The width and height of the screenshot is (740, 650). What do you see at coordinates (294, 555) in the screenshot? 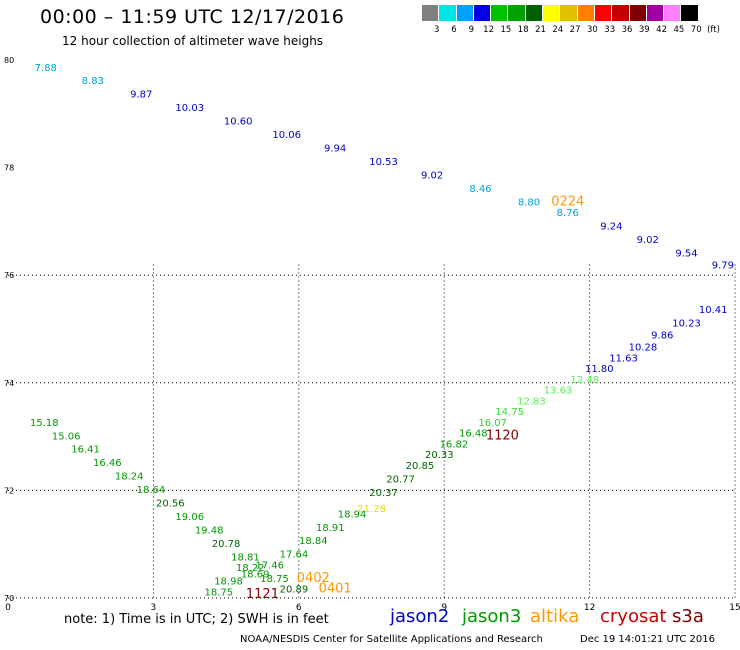
I see `wave-height-label: 17.64` at bounding box center [294, 555].